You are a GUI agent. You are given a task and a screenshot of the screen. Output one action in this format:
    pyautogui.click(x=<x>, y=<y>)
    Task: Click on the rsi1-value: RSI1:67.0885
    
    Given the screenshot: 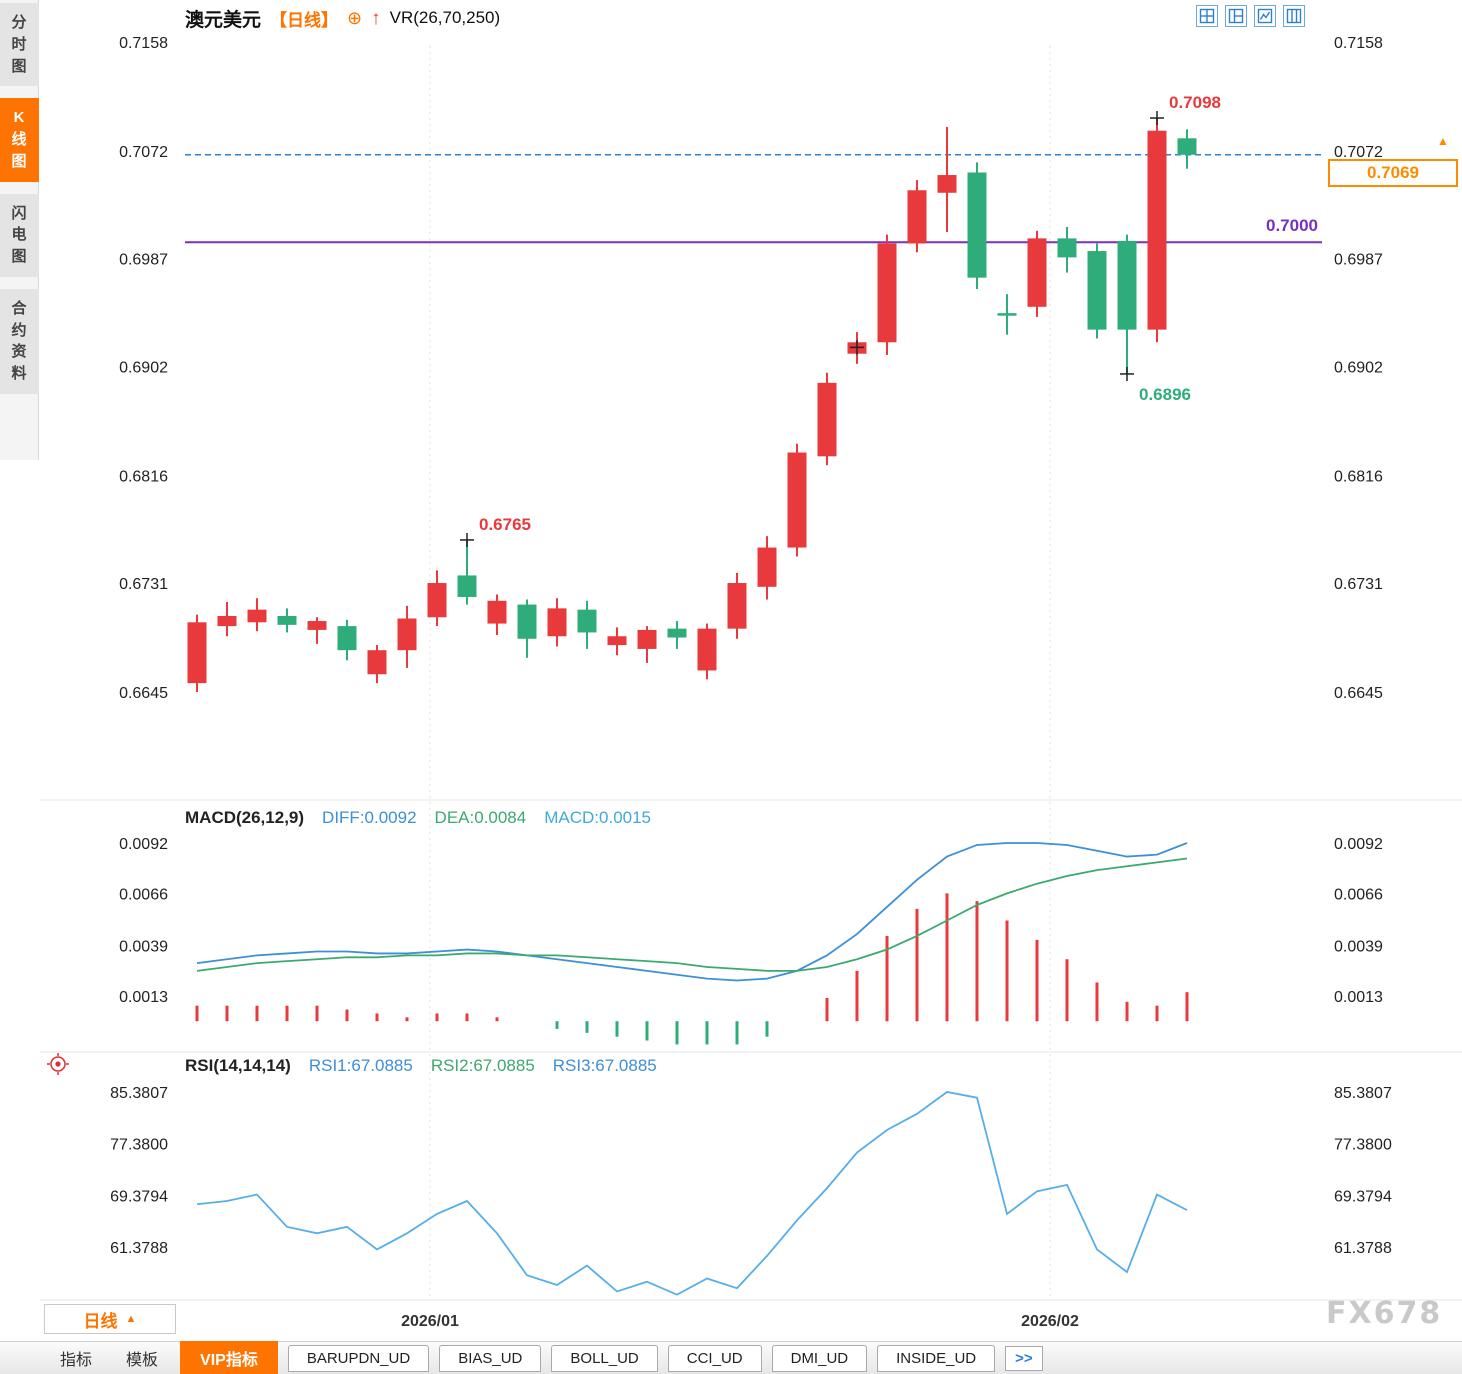 What is the action you would take?
    pyautogui.click(x=360, y=1065)
    